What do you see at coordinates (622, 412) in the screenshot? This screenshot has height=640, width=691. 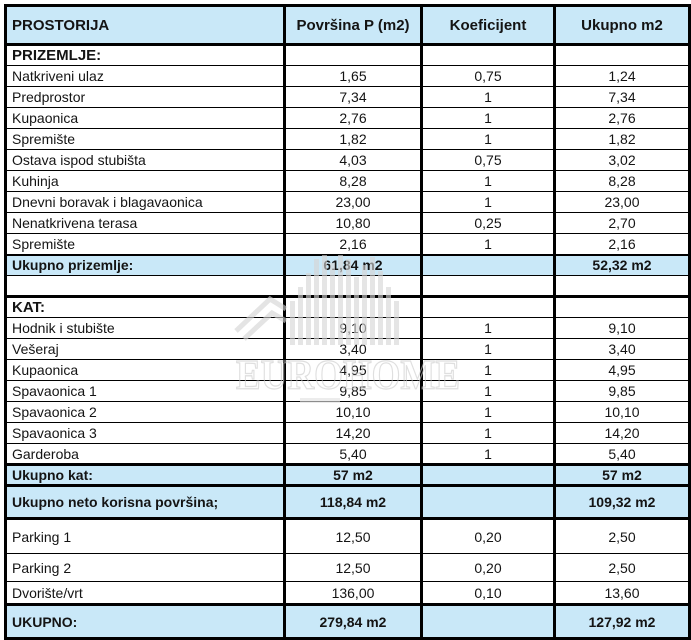 I see `value-cell: 10,10` at bounding box center [622, 412].